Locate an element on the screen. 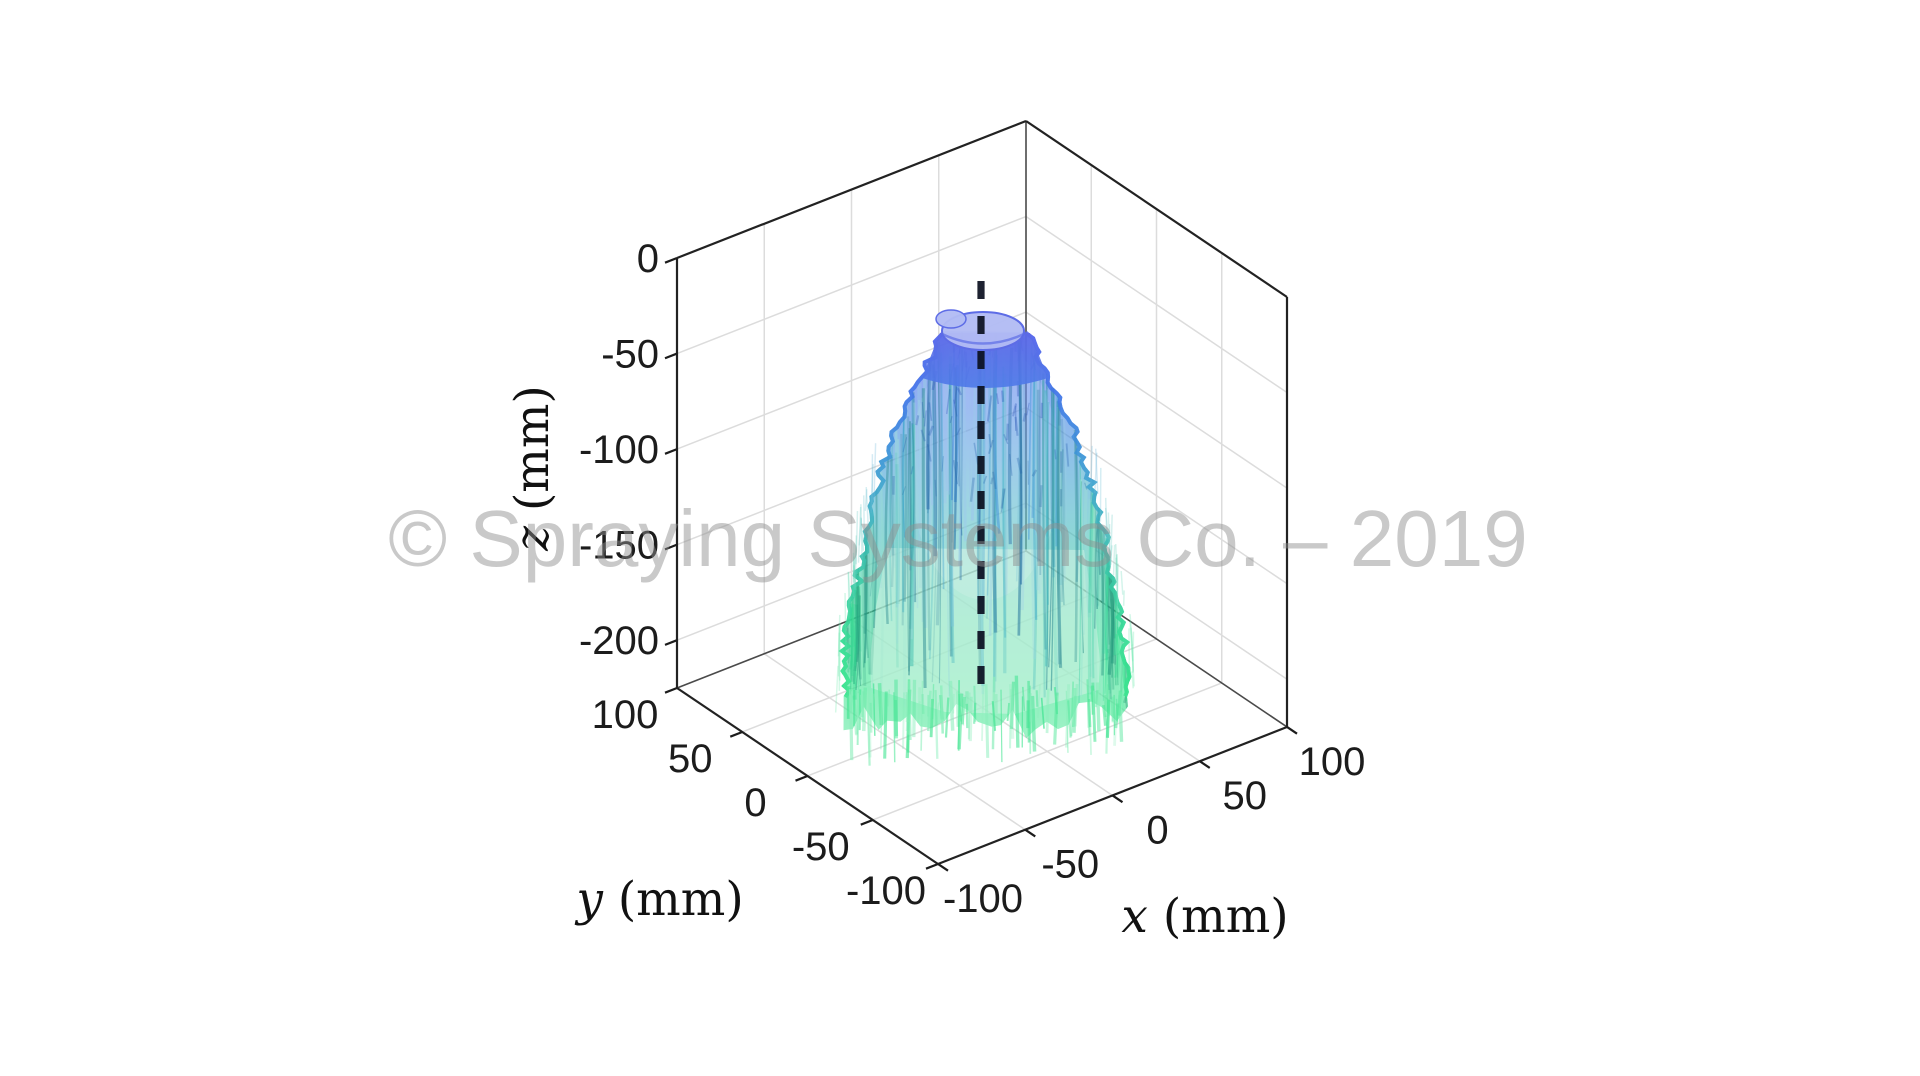  y-tick-label: 100 is located at coordinates (625, 715).